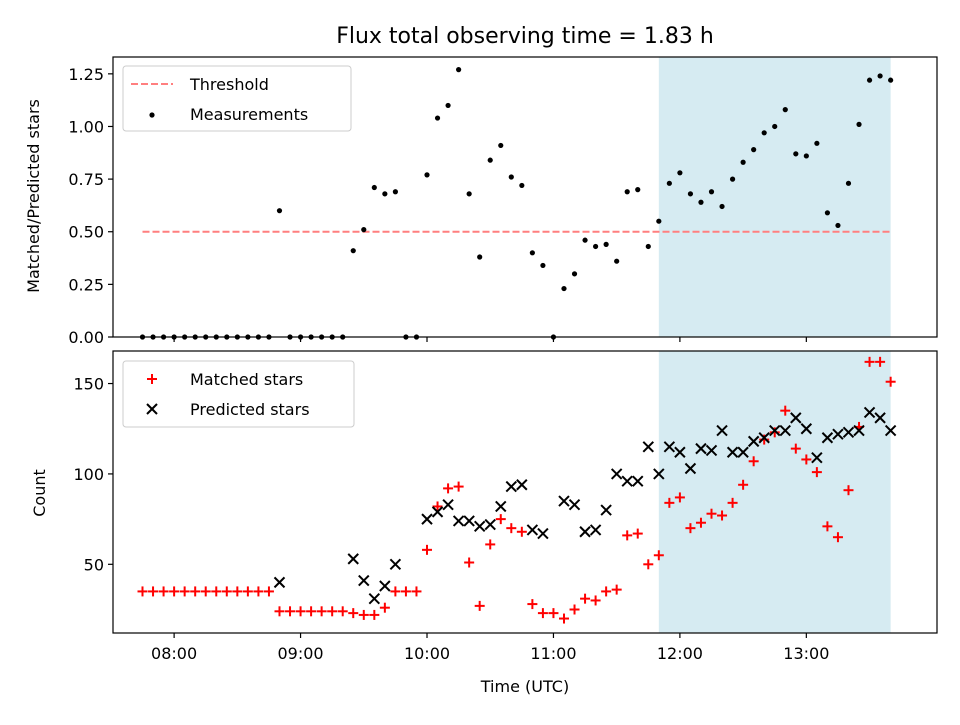  Describe the element at coordinates (238, 394) in the screenshot. I see `bottom-legend: Matched stars Predicted stars` at that location.